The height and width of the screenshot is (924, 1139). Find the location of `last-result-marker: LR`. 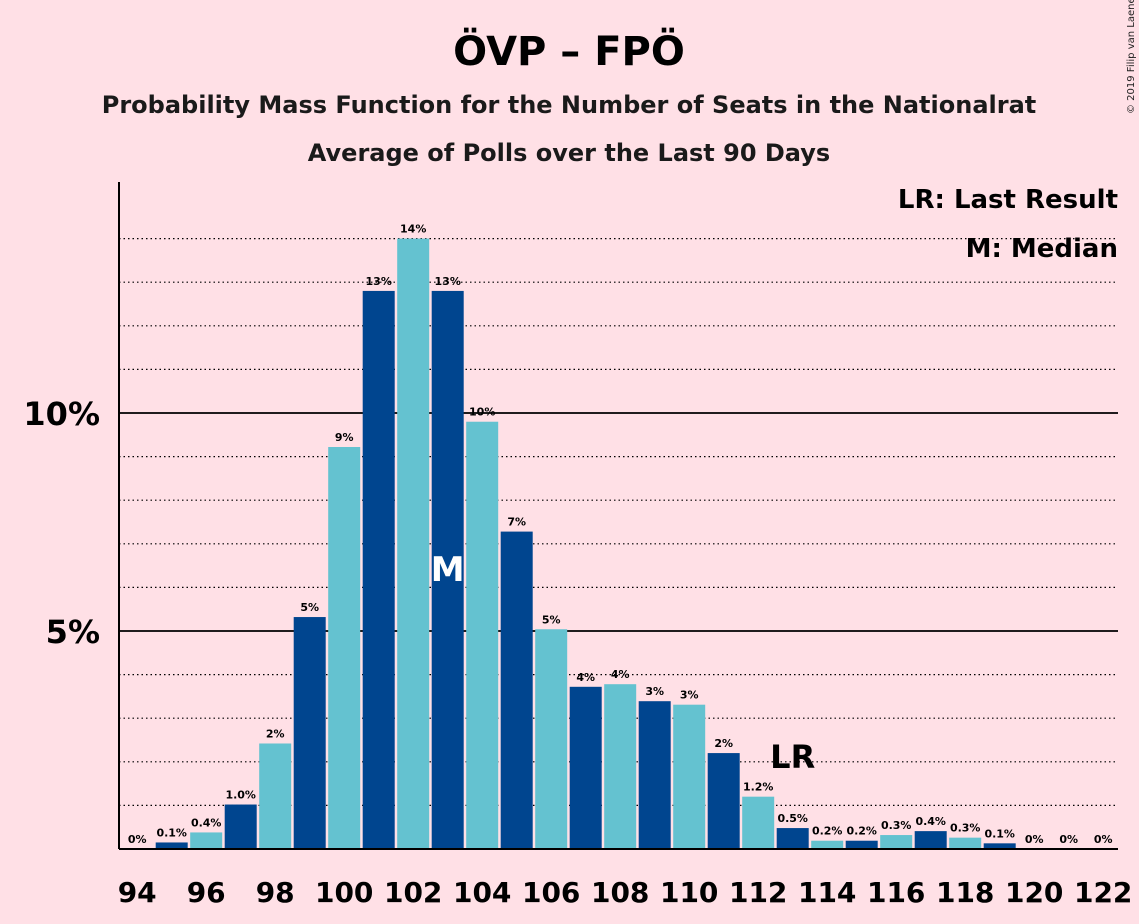

last-result-marker: LR is located at coordinates (792, 757).